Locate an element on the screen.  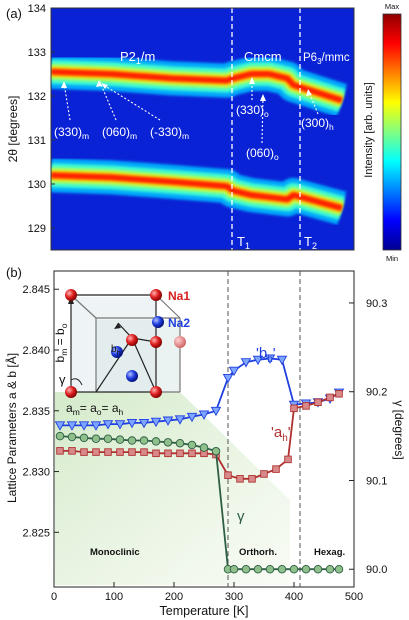
y-tick-label-a: 133 is located at coordinates (37, 53).